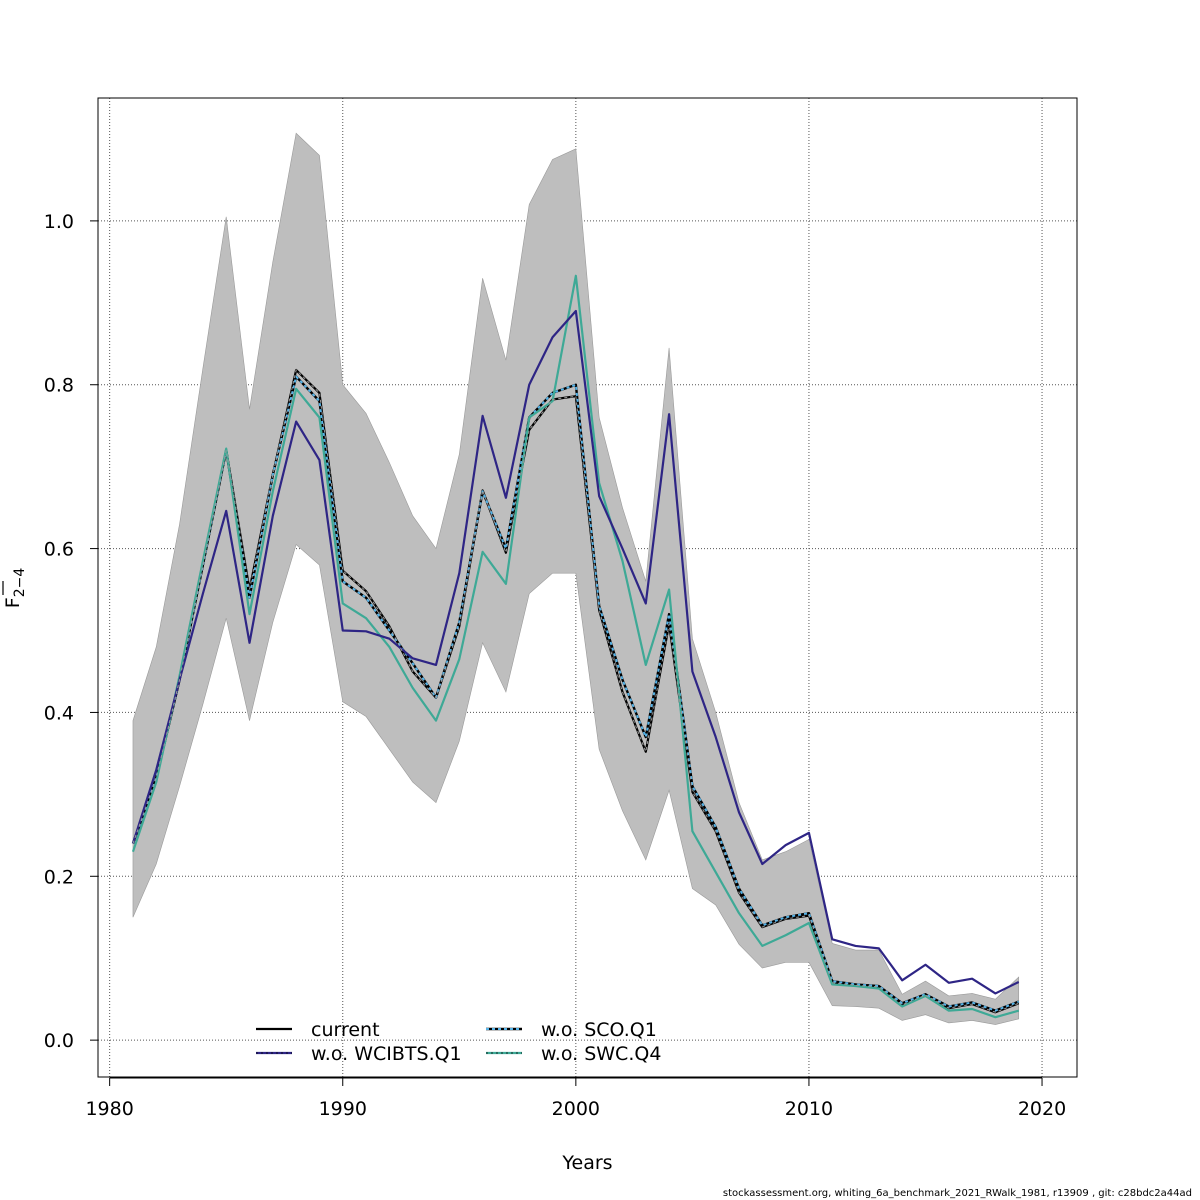  I want to click on x-axis-title: Years, so click(586, 1163).